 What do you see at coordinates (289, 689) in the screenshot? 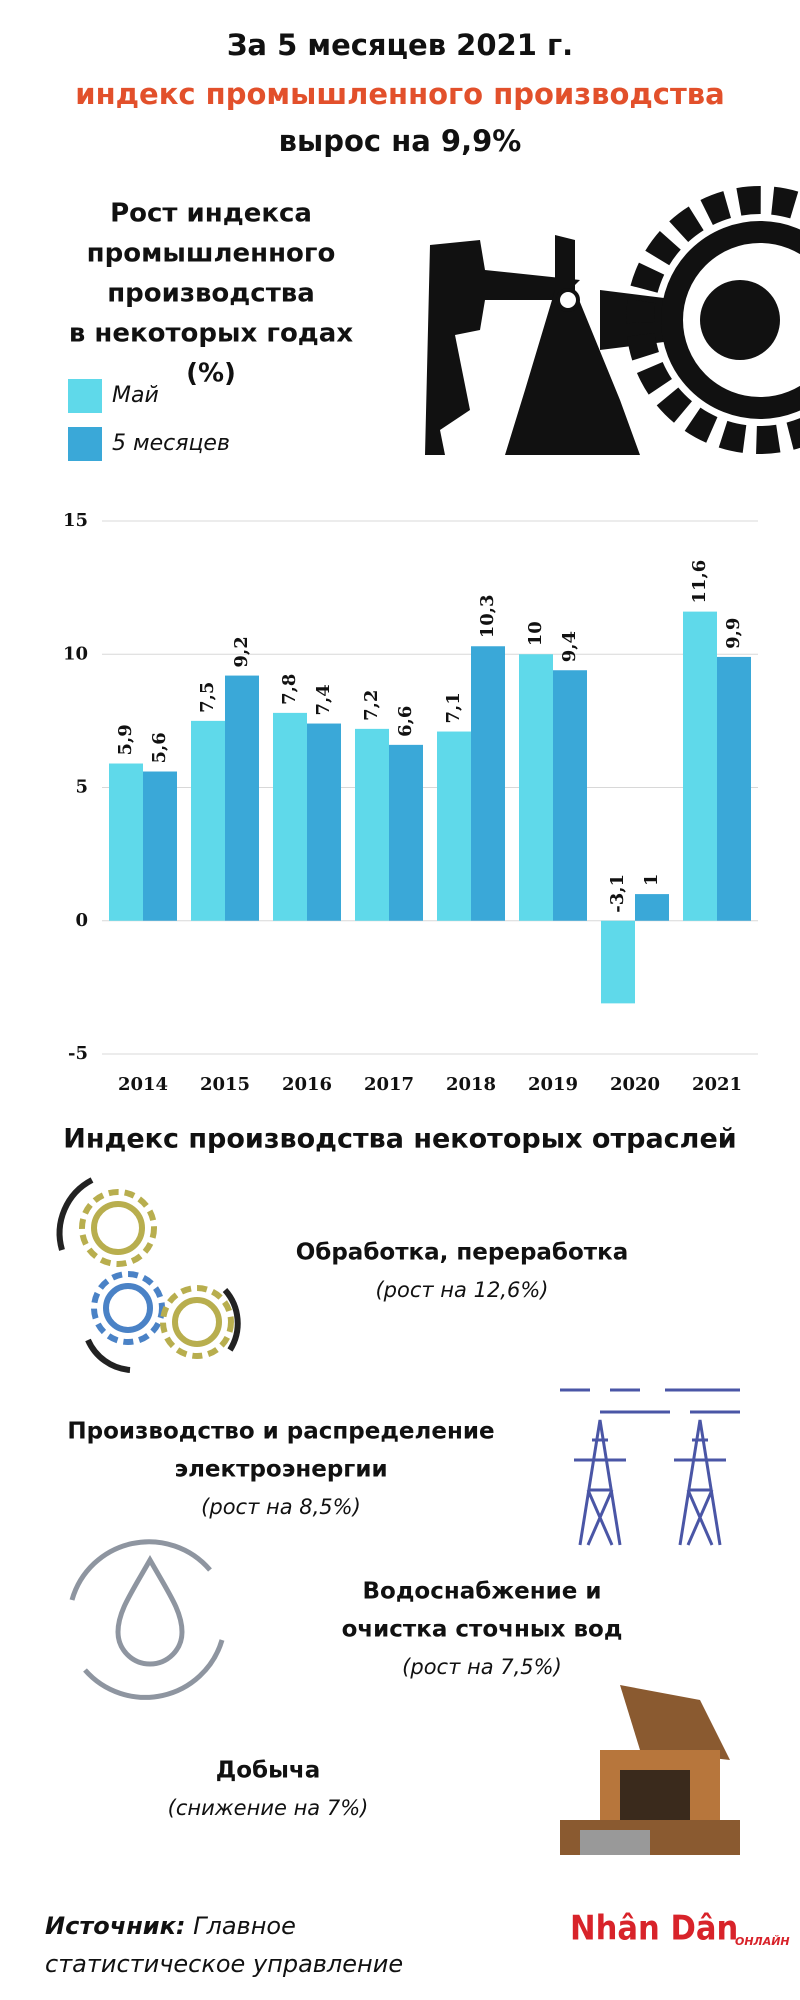
I see `value-label: 7,8` at bounding box center [289, 689].